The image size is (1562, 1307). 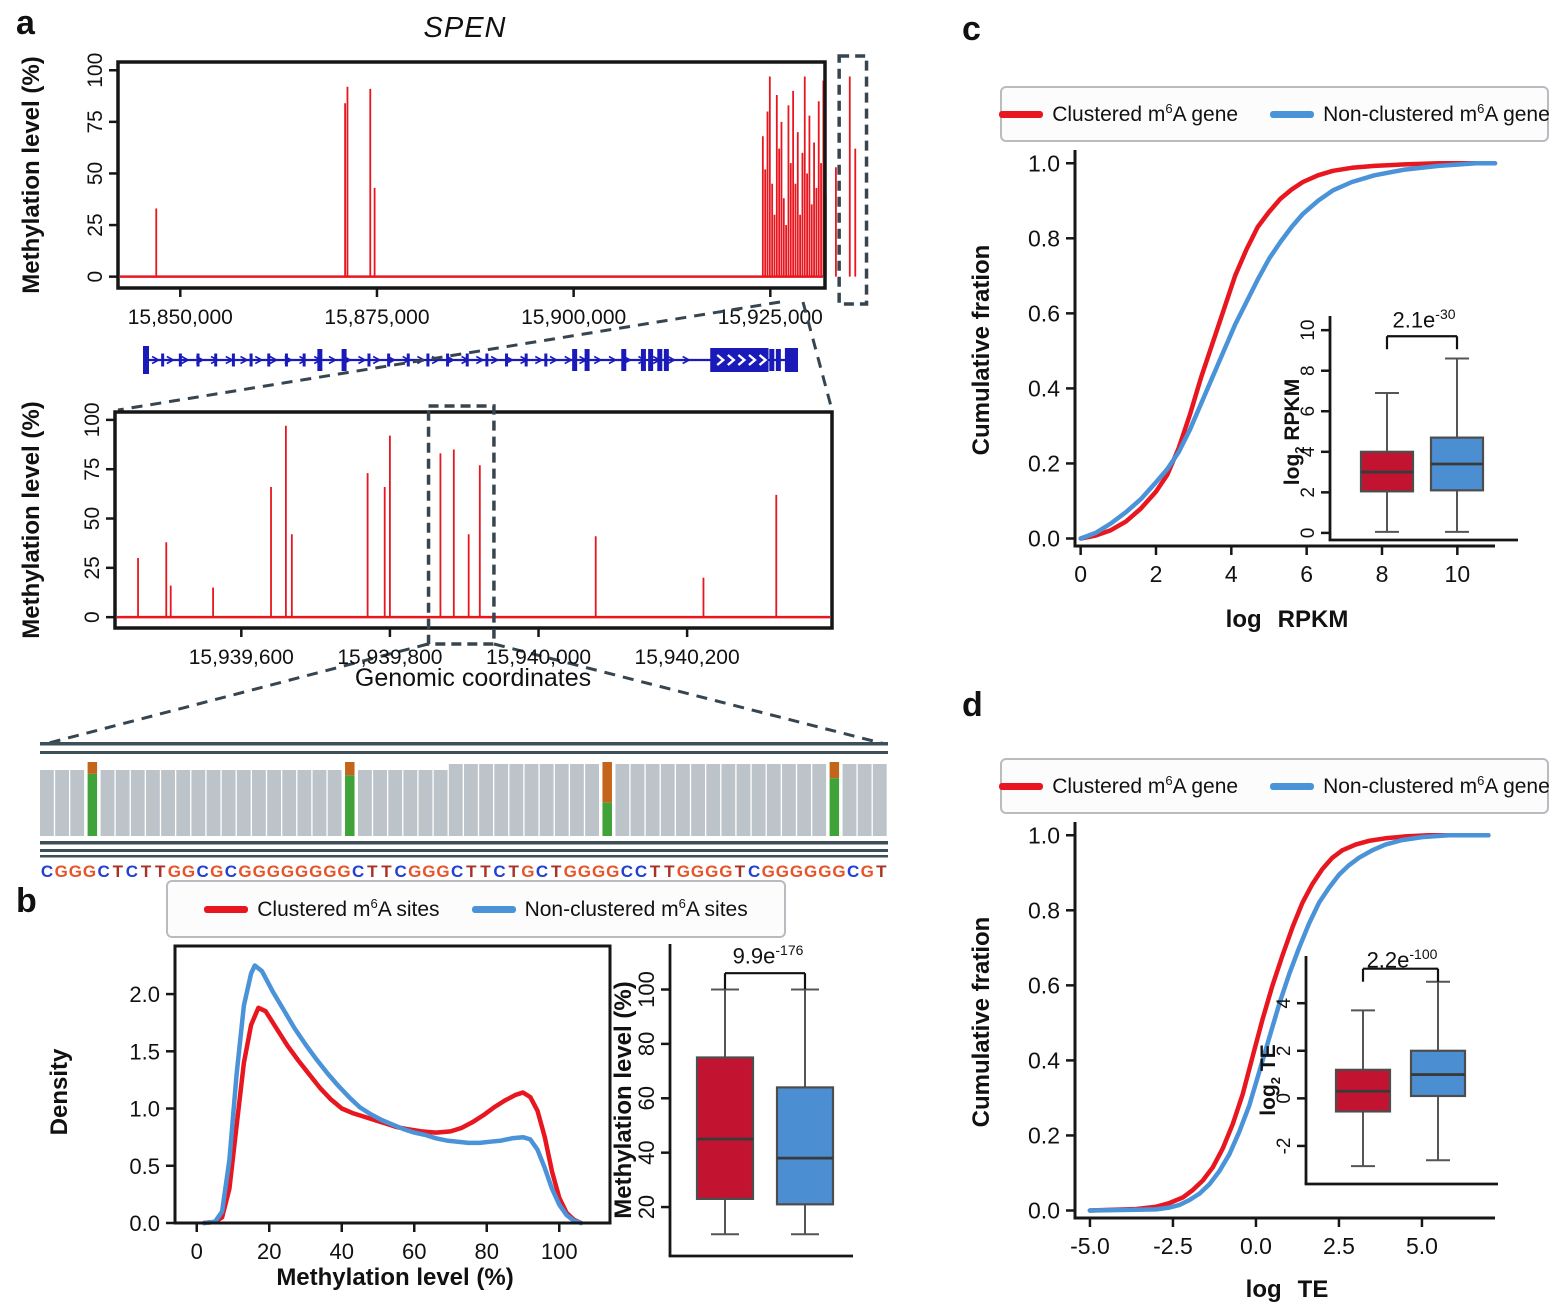 What do you see at coordinates (1044, 835) in the screenshot?
I see `svg-text: 1.0` at bounding box center [1044, 835].